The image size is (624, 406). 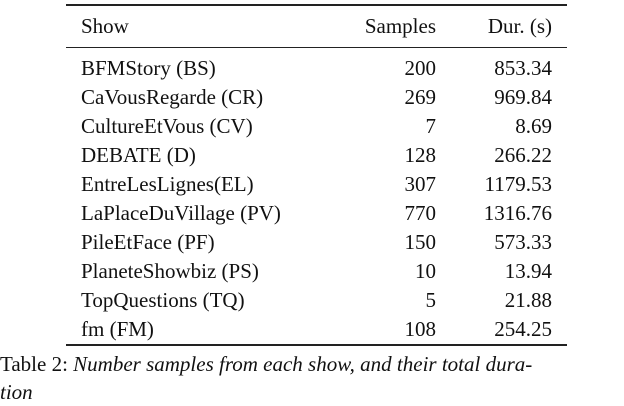 What do you see at coordinates (167, 184) in the screenshot?
I see `cell-show: EntreLesLignes(EL)` at bounding box center [167, 184].